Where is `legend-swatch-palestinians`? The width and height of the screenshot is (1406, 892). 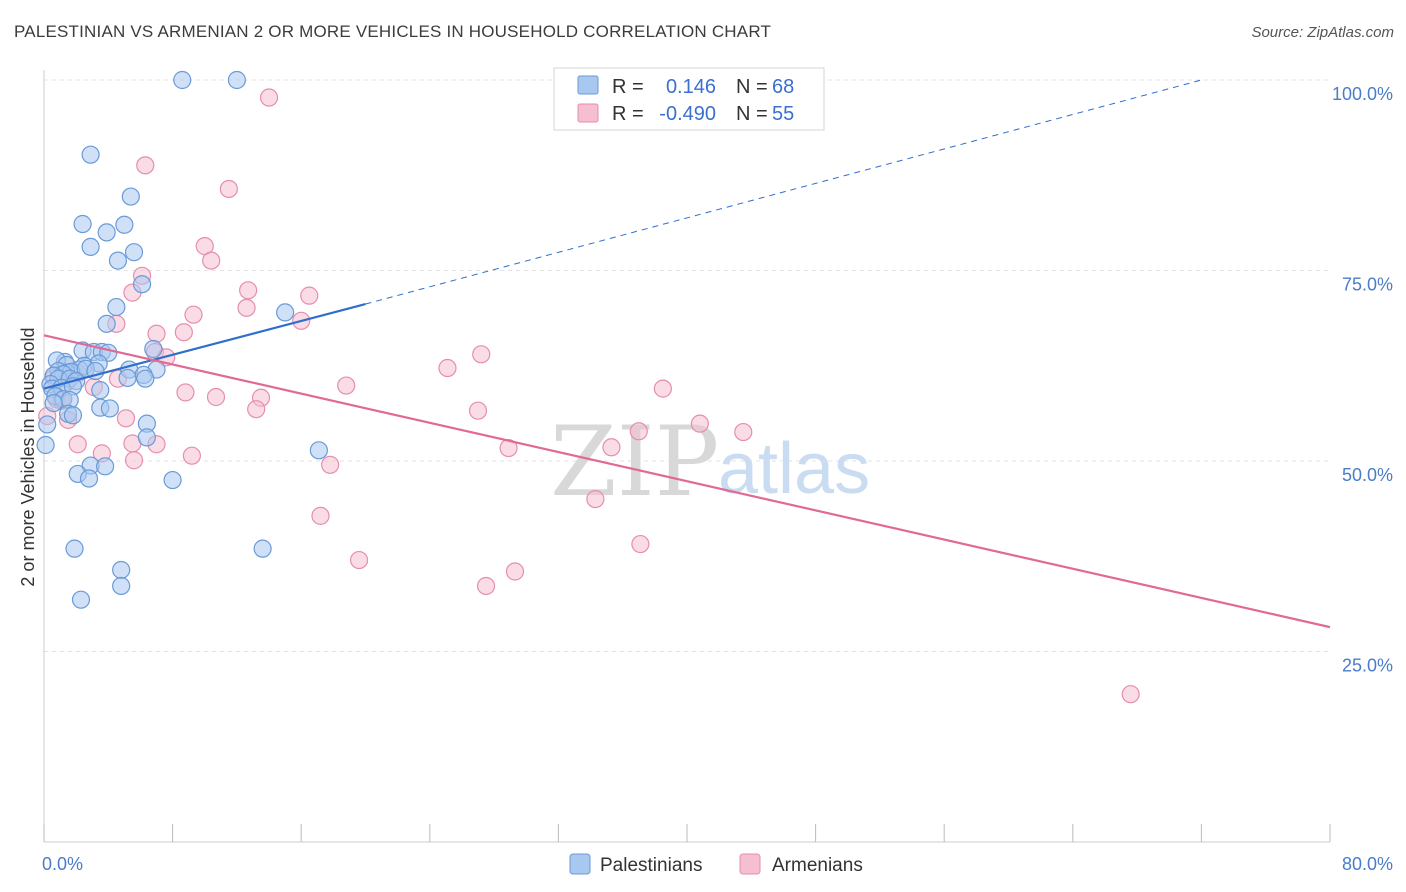 legend-swatch-palestinians is located at coordinates (588, 85).